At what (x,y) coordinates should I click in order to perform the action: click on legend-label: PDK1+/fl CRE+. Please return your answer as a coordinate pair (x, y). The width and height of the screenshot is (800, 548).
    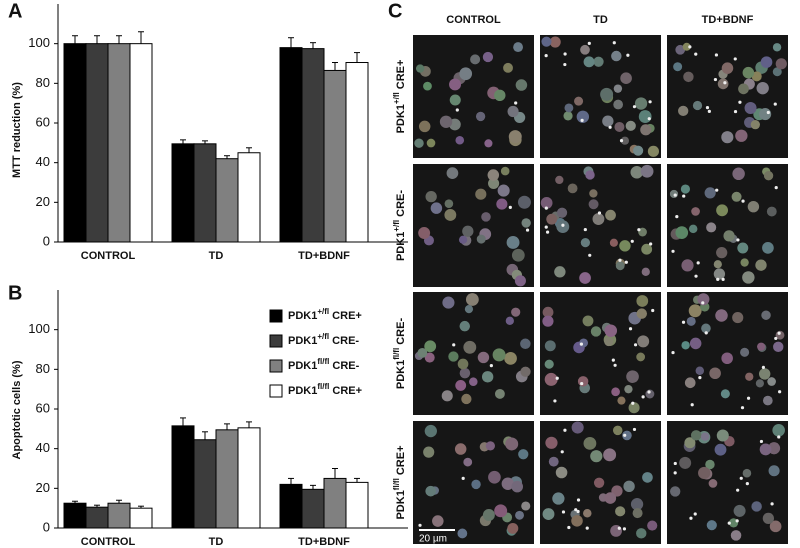
    Looking at the image, I should click on (325, 314).